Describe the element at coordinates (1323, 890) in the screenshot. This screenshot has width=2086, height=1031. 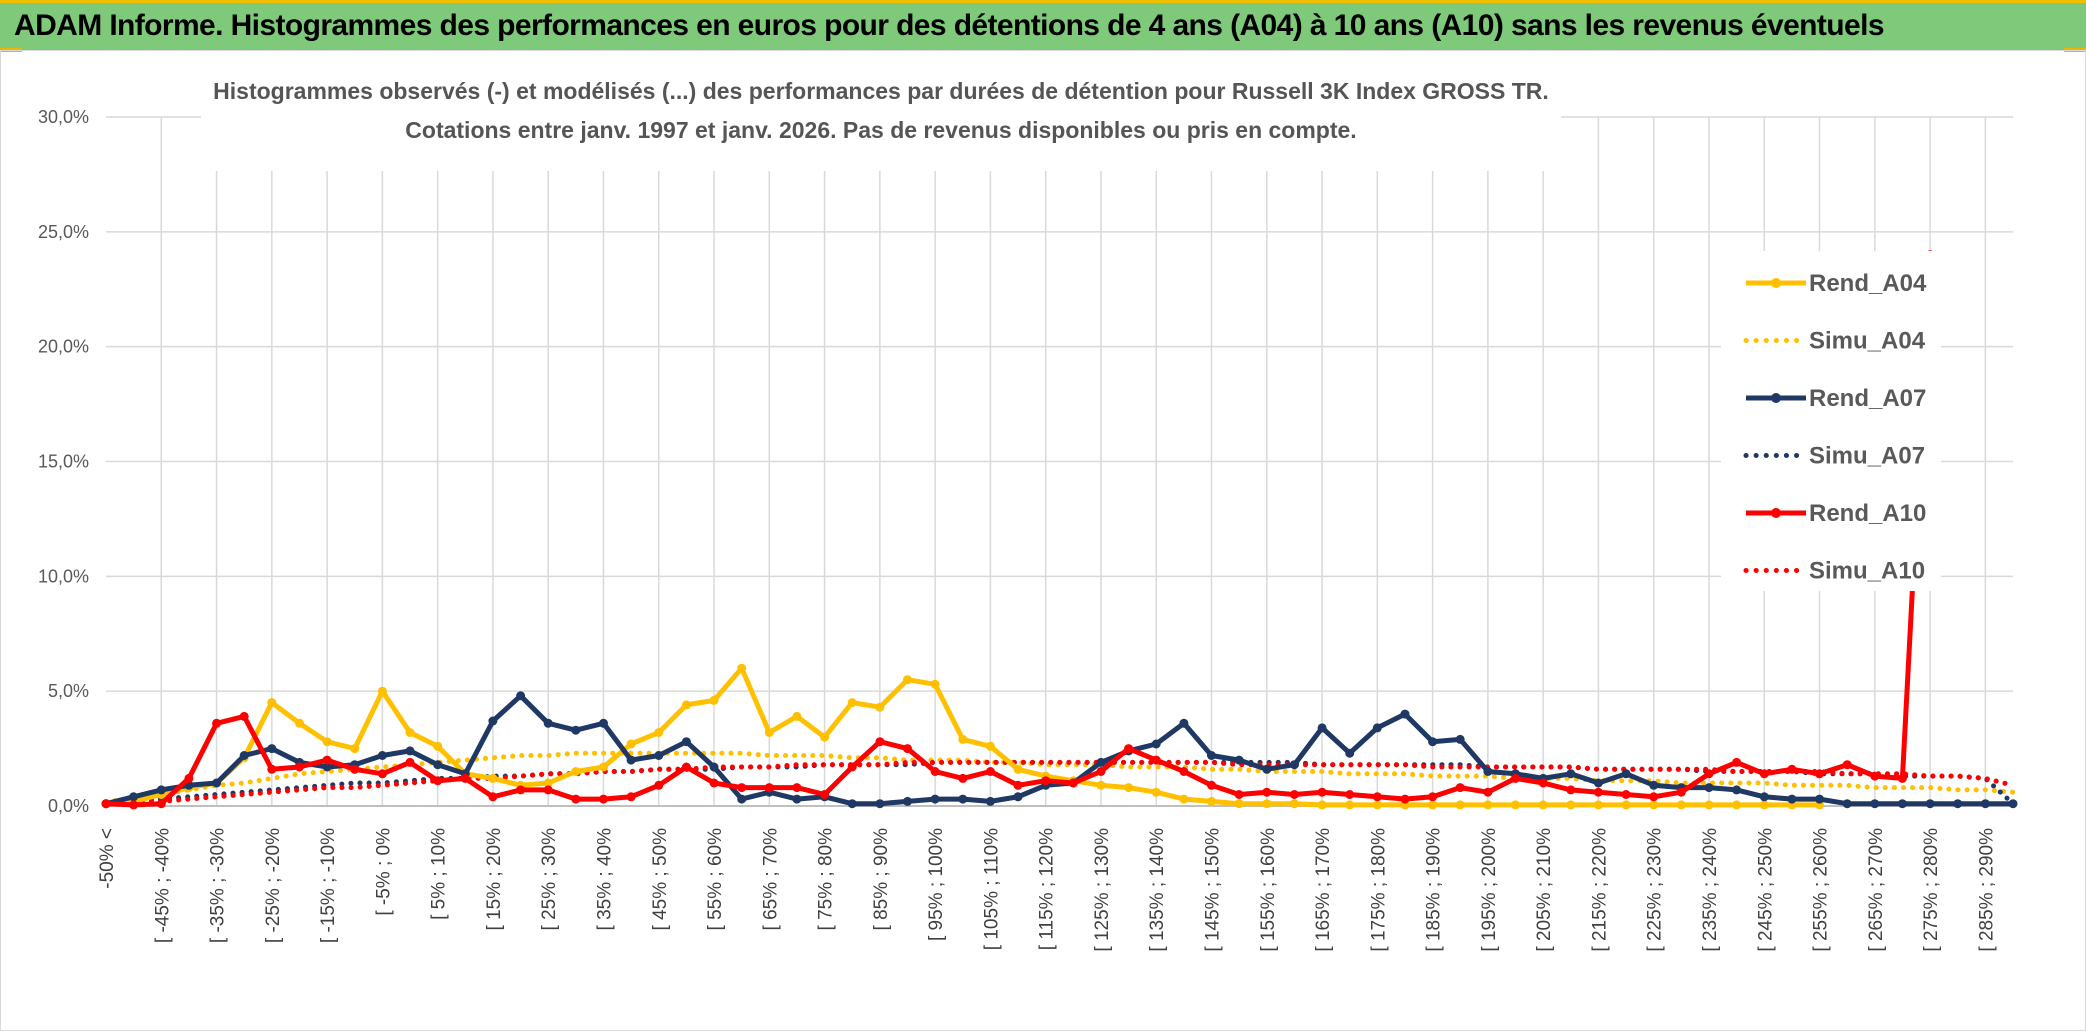
I see `x-tick-label: [ 165% ; 170%` at that location.